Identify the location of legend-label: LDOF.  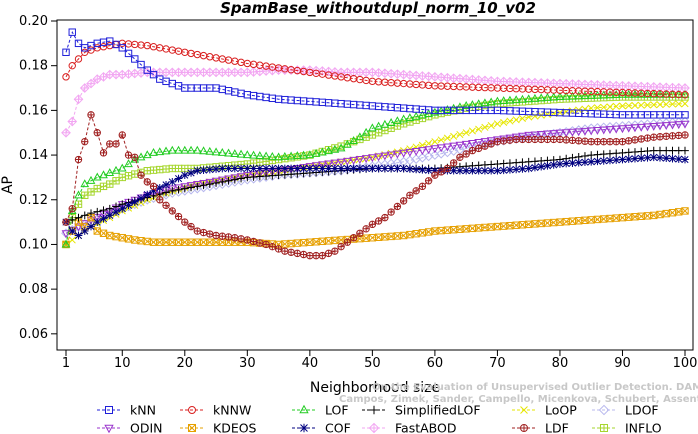
(642, 410).